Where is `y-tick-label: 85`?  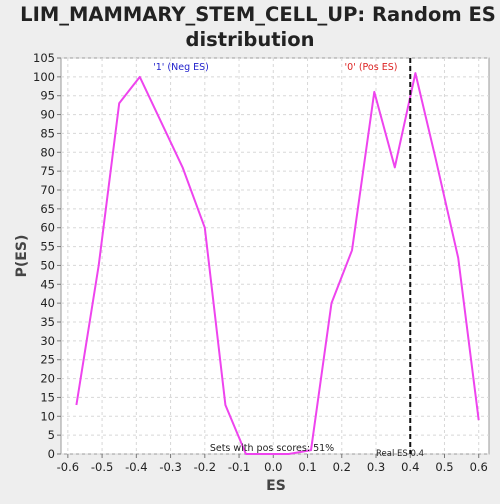
y-tick-label: 85 is located at coordinates (47, 133).